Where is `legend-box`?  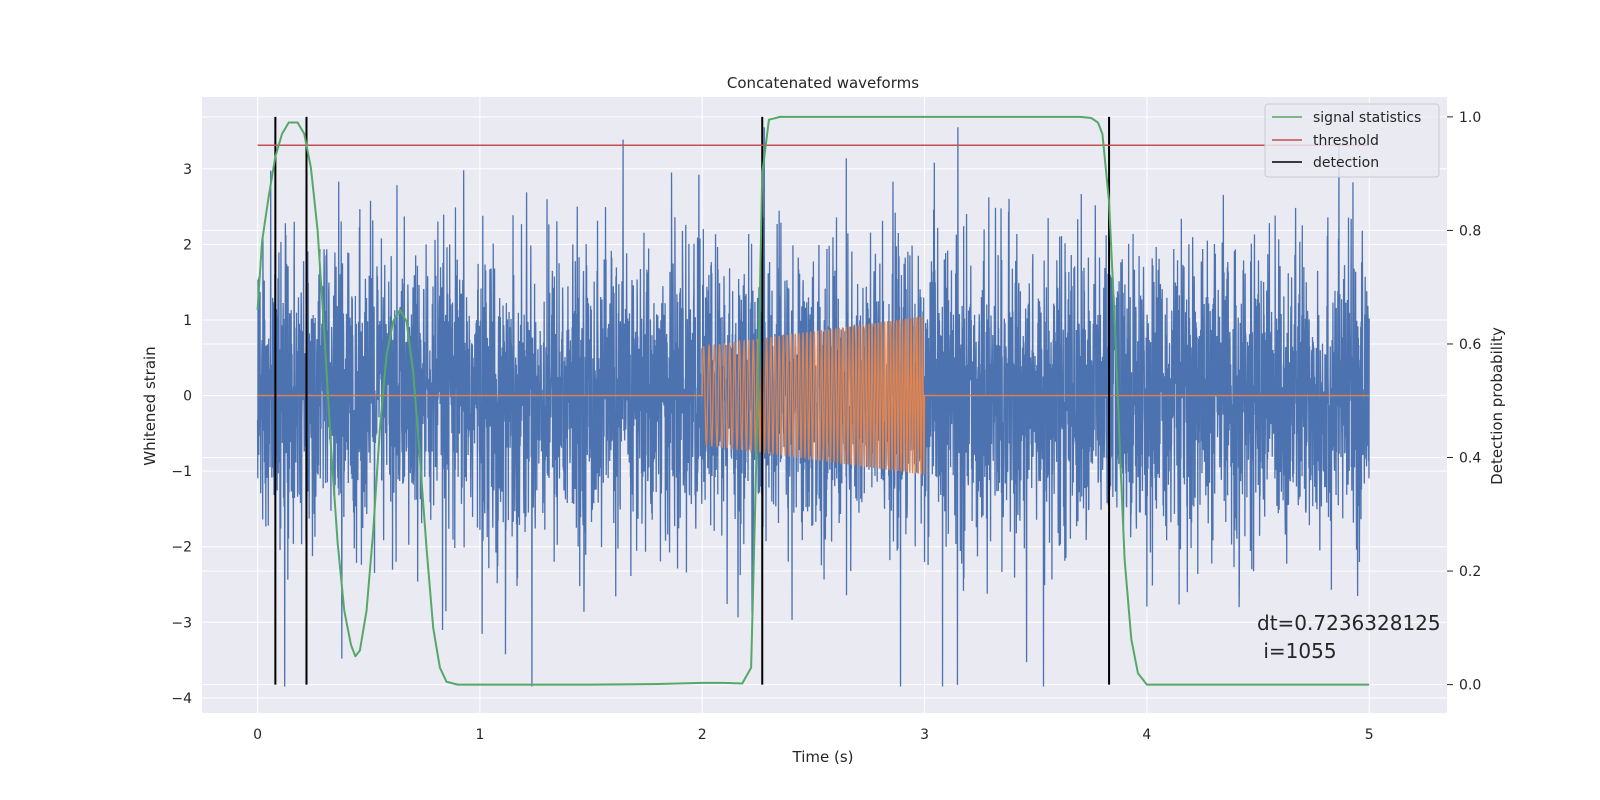
legend-box is located at coordinates (1352, 140).